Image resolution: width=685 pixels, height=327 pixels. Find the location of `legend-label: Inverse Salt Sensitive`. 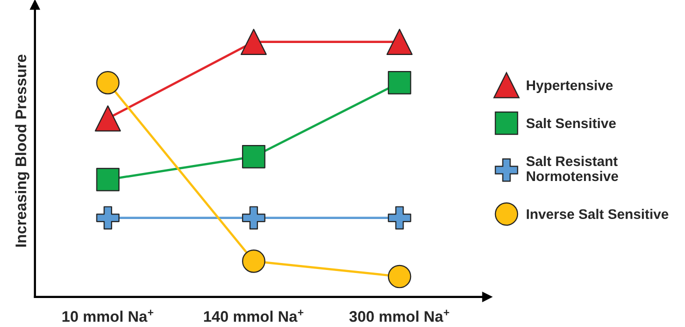

legend-label: Inverse Salt Sensitive is located at coordinates (597, 214).